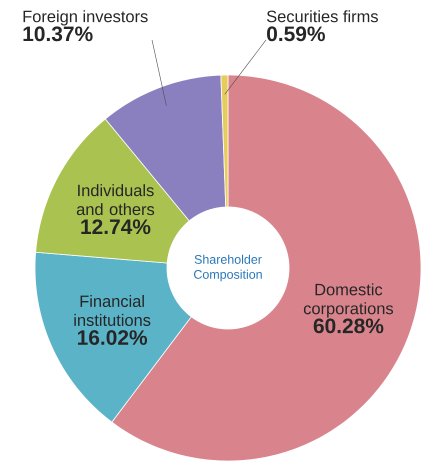  Describe the element at coordinates (322, 16) in the screenshot. I see `slice-label: Securities firms` at that location.